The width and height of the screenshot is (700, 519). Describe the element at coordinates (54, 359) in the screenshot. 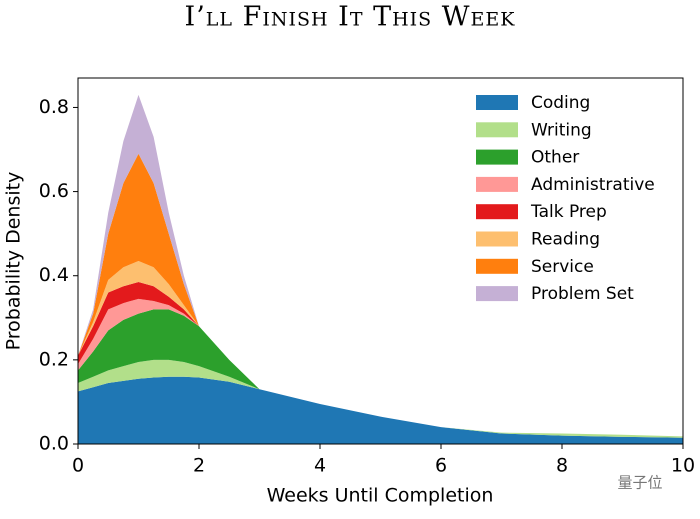

I see `y-tick-label: 0.2` at that location.